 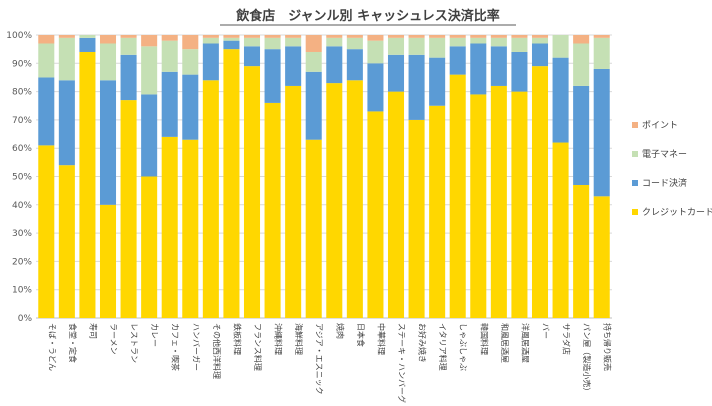 I want to click on category-label: 韓国料理, so click(x=484, y=339).